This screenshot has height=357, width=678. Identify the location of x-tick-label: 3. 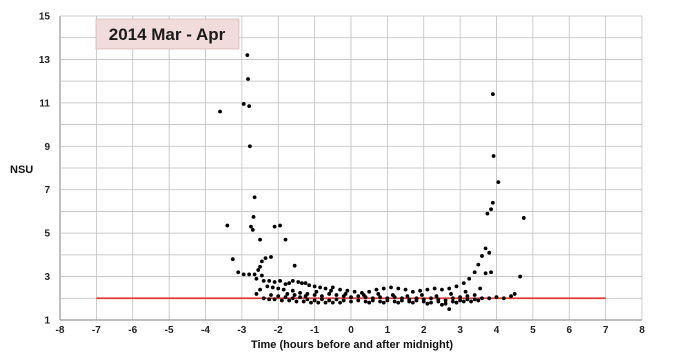
(460, 330).